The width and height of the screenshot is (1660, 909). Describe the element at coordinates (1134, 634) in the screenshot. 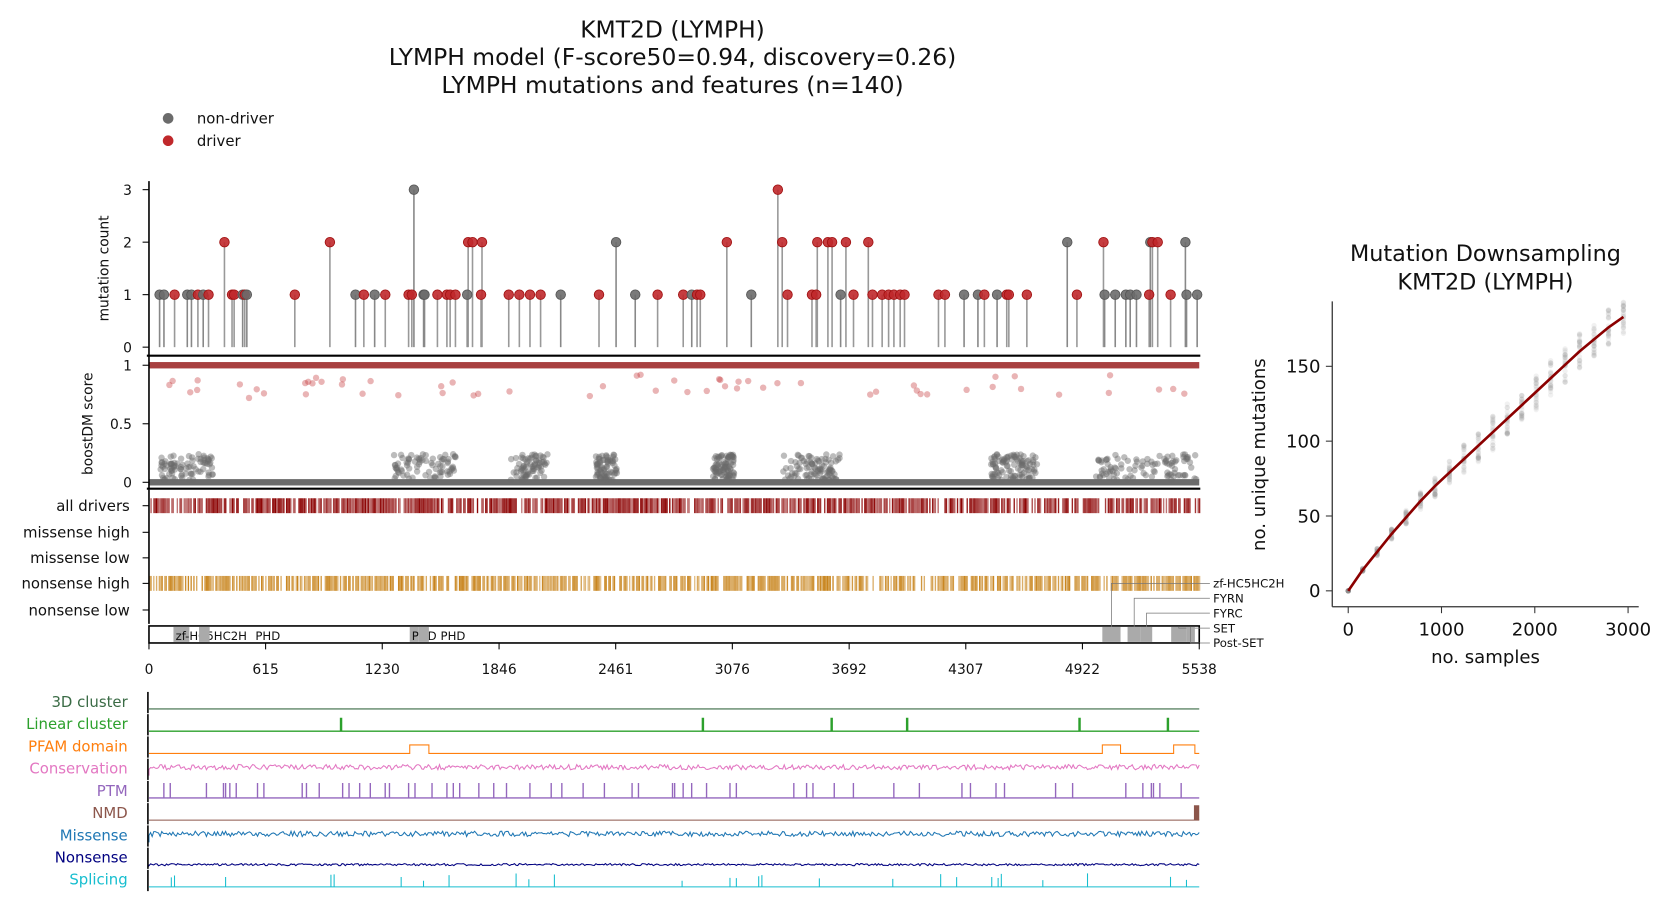

I see `domain-box` at that location.